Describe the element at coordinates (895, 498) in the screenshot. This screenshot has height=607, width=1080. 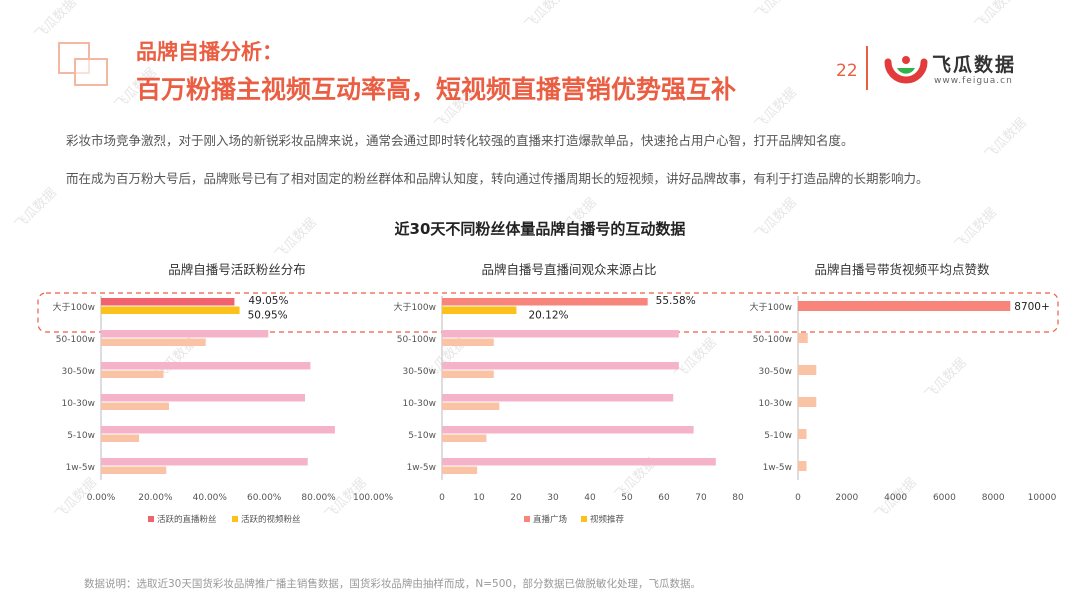
I see `x-tick-label: 4000` at that location.